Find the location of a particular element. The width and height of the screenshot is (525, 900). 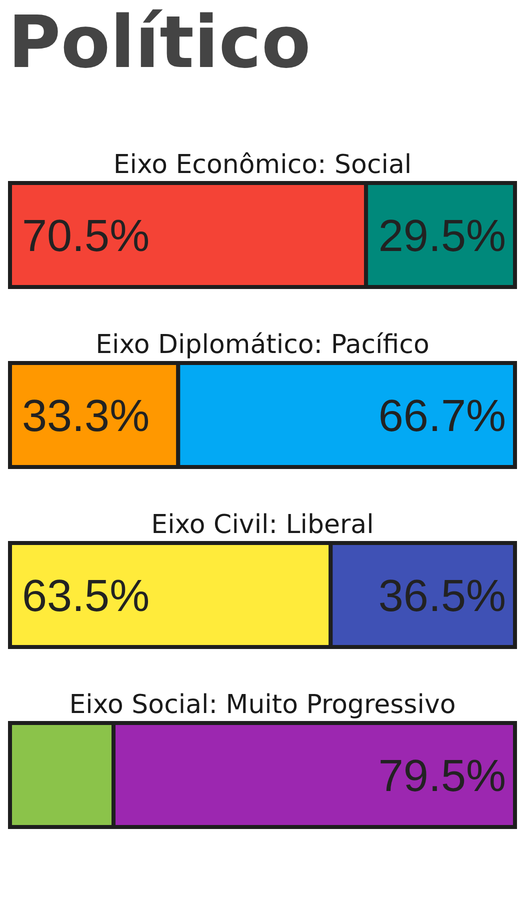

data-label: 79.5% is located at coordinates (442, 776).